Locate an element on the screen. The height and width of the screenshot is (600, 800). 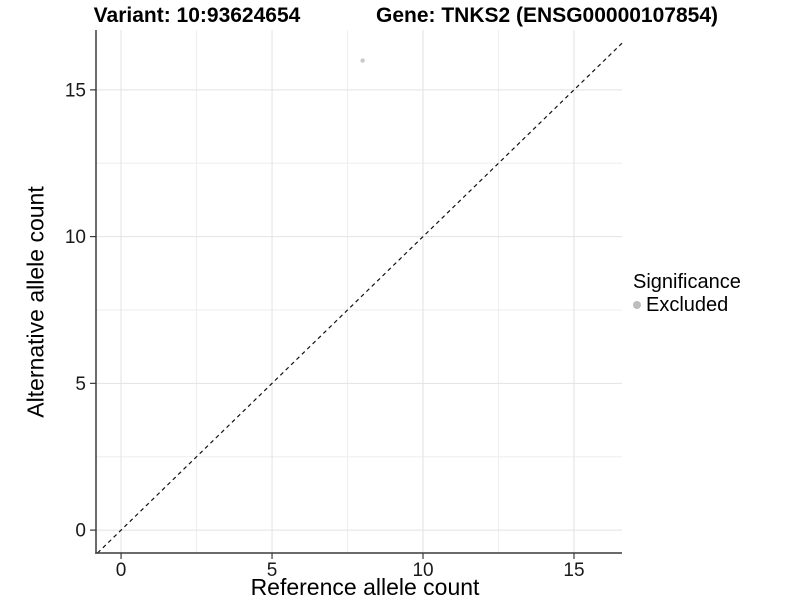
x-tick-label: 15 is located at coordinates (573, 570).